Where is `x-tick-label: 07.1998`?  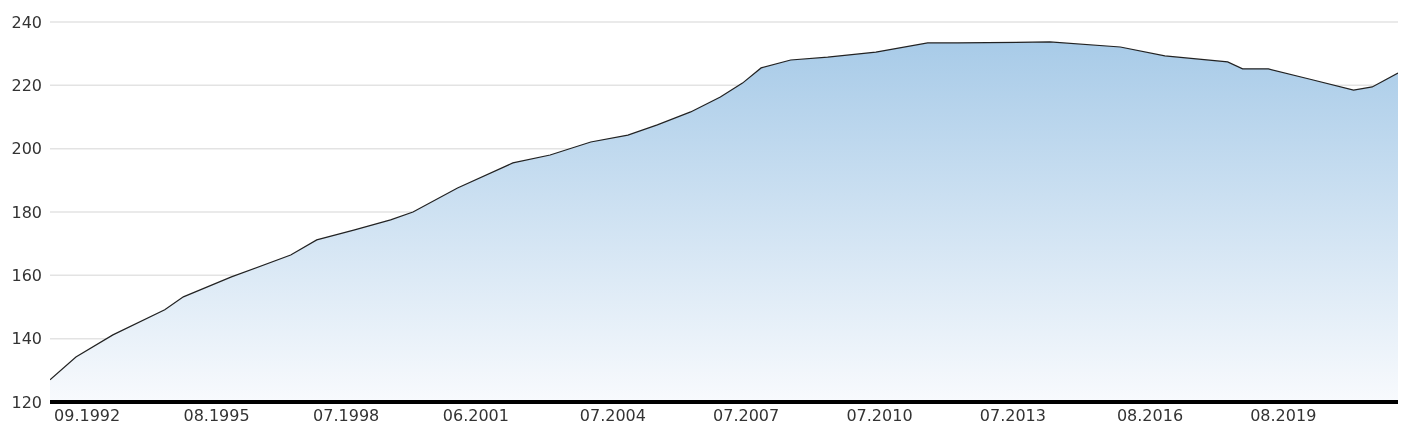 x-tick-label: 07.1998 is located at coordinates (346, 416).